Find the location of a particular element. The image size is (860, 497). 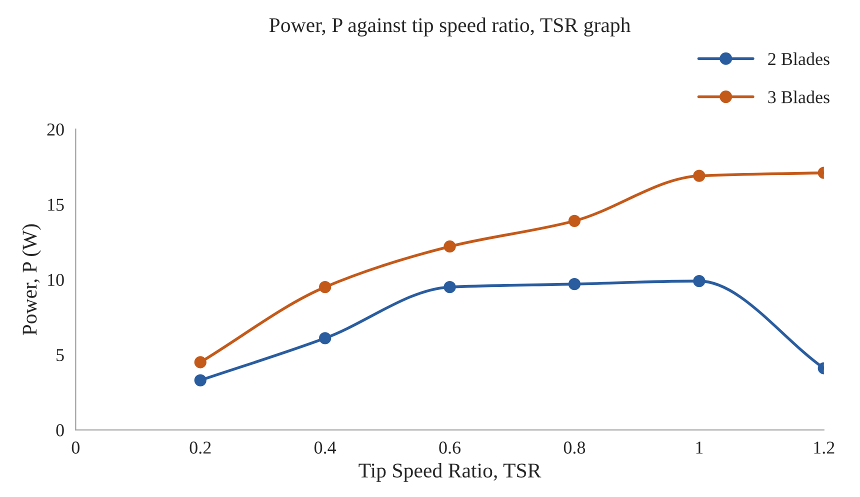

x-tick-label: 0.8 is located at coordinates (575, 448).